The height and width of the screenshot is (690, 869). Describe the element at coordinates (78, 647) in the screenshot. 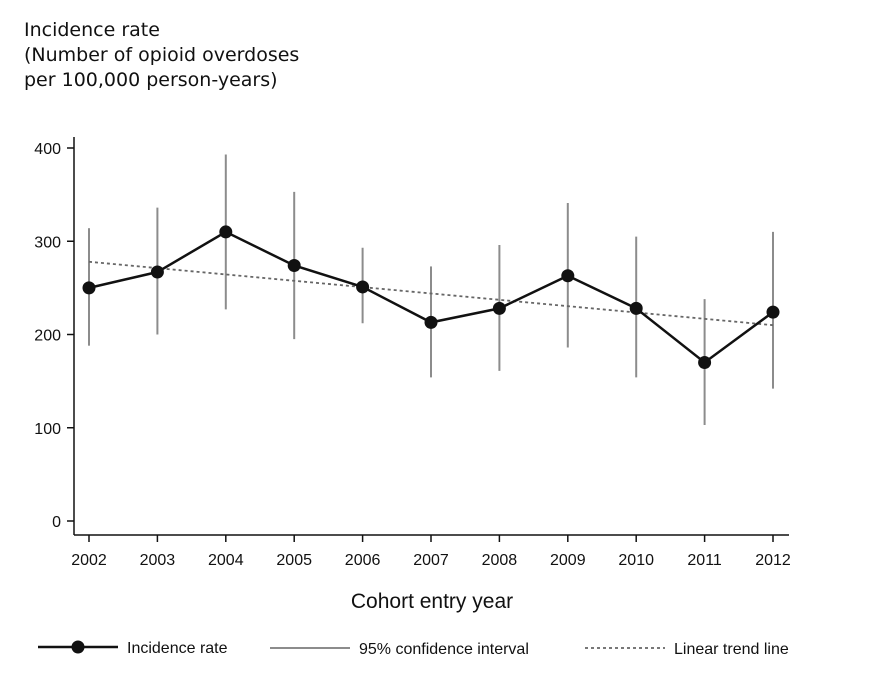

I see `legend-incidence-marker` at that location.